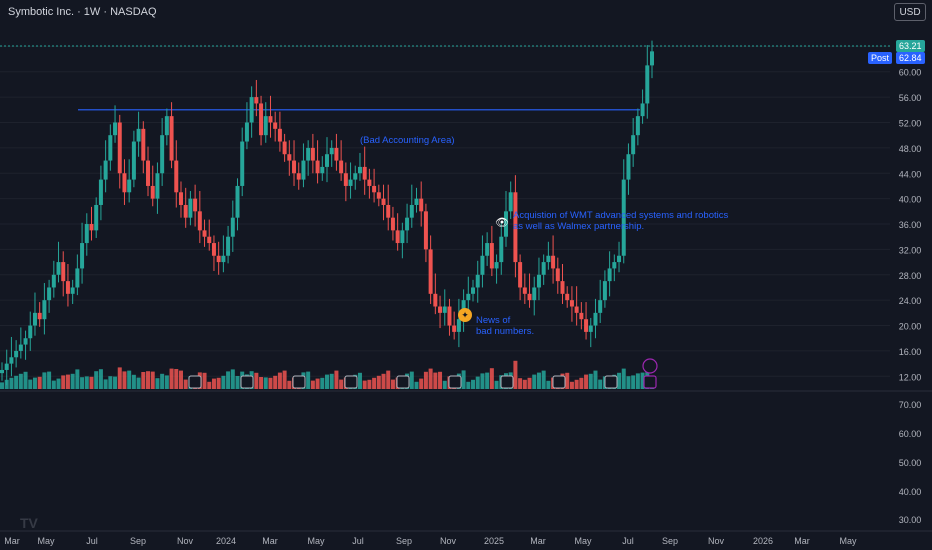 The height and width of the screenshot is (550, 932). Describe the element at coordinates (316, 541) in the screenshot. I see `time-axis-label: May` at that location.